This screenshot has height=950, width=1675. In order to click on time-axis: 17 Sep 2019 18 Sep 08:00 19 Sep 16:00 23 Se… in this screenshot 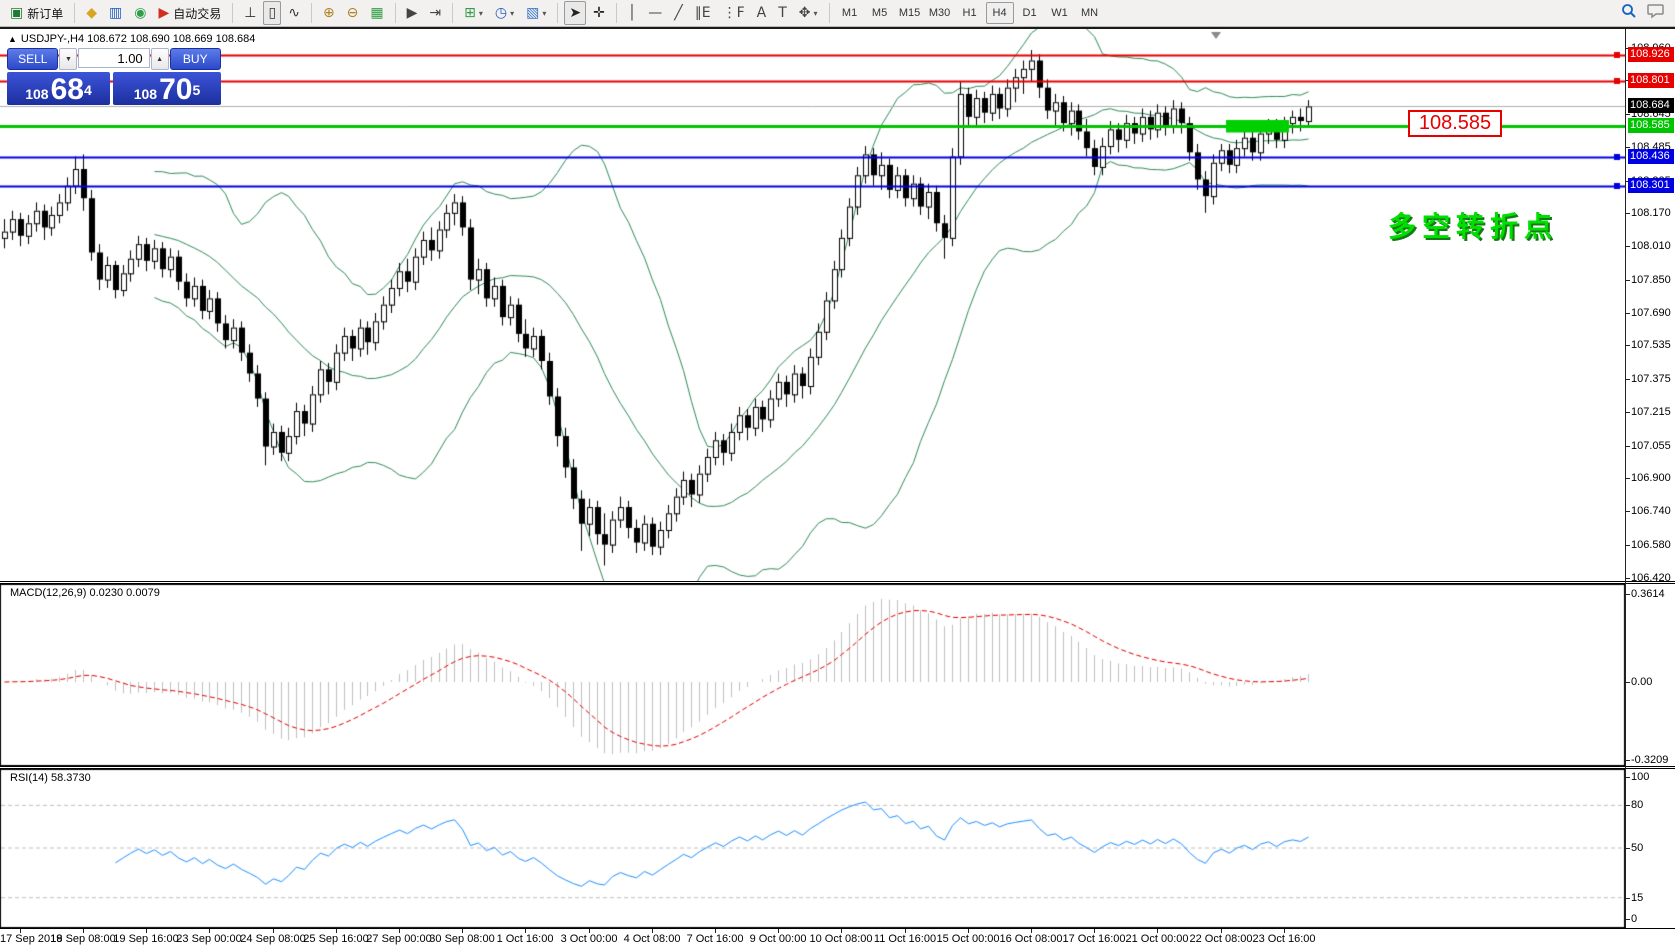, I will do `click(837, 939)`.